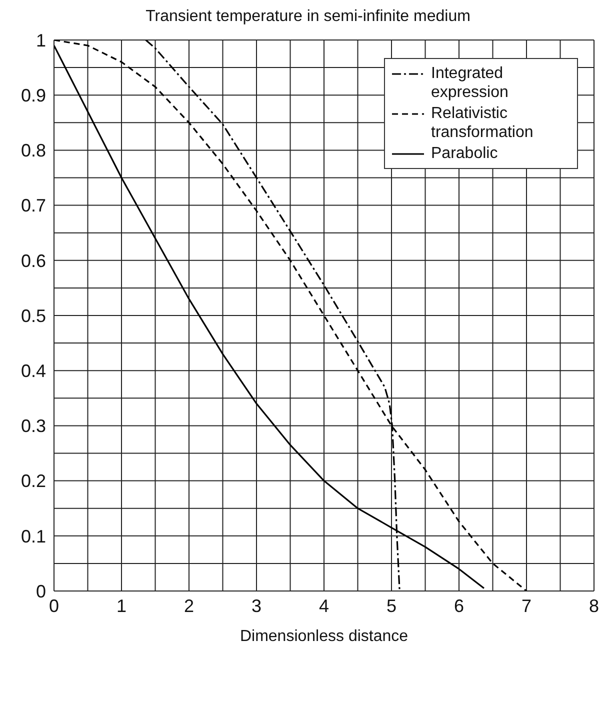  Describe the element at coordinates (33, 150) in the screenshot. I see `y-tick-label: 0.8` at that location.